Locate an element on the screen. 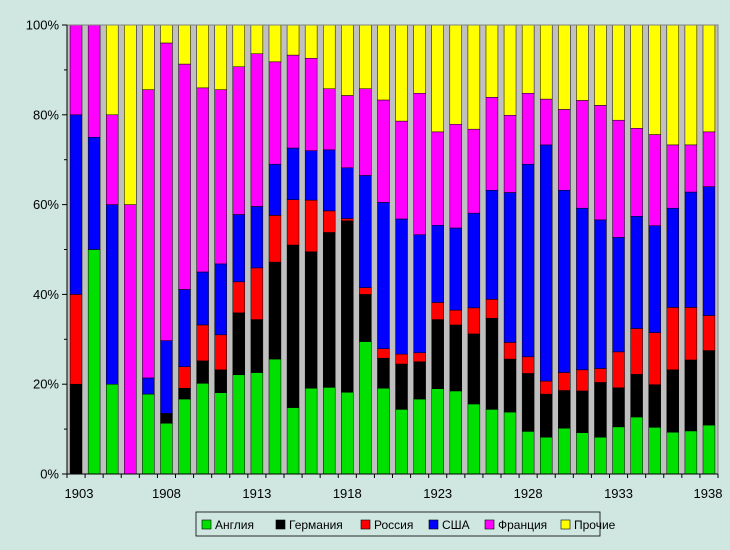 Image resolution: width=730 pixels, height=550 pixels. y-tick-label: 60% is located at coordinates (46, 204).